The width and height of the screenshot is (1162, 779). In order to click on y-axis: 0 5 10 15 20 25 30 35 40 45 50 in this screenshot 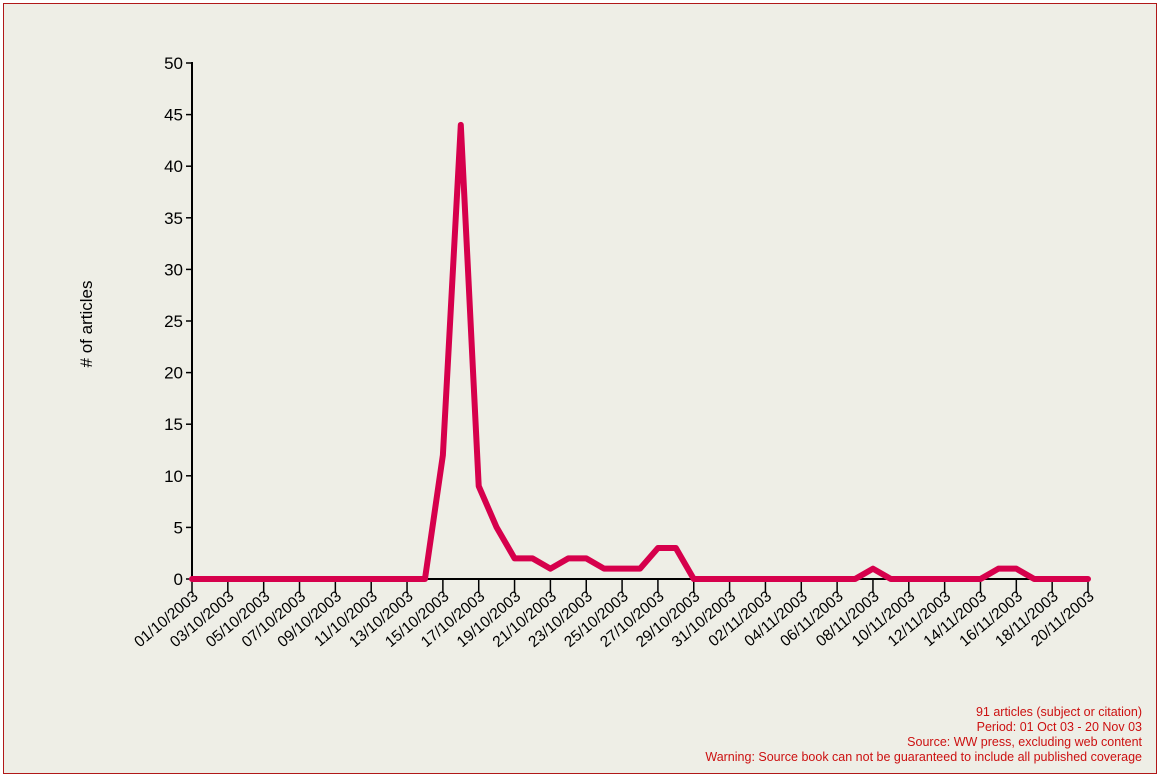, I will do `click(178, 321)`.